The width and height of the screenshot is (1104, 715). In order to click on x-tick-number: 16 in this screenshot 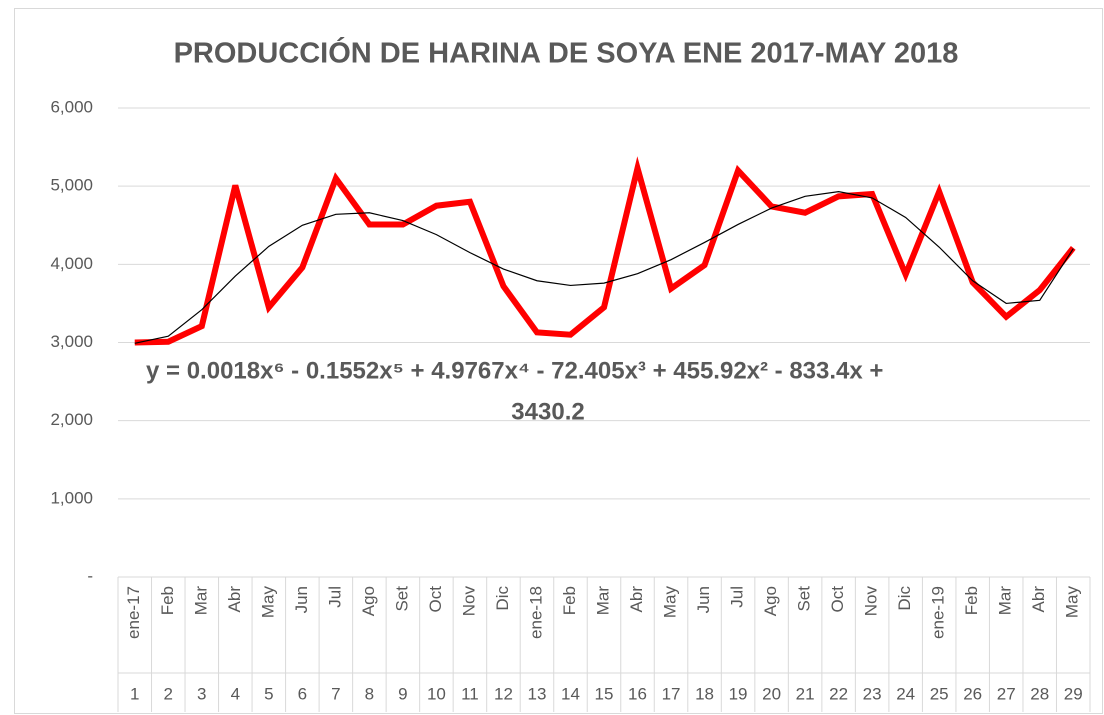, I will do `click(637, 693)`.